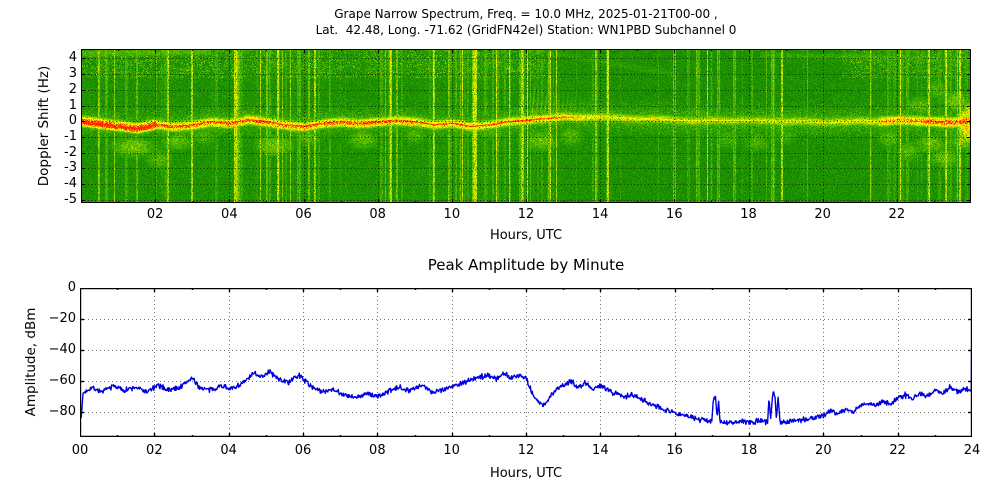  Describe the element at coordinates (62, 411) in the screenshot. I see `tick-label: −80` at that location.